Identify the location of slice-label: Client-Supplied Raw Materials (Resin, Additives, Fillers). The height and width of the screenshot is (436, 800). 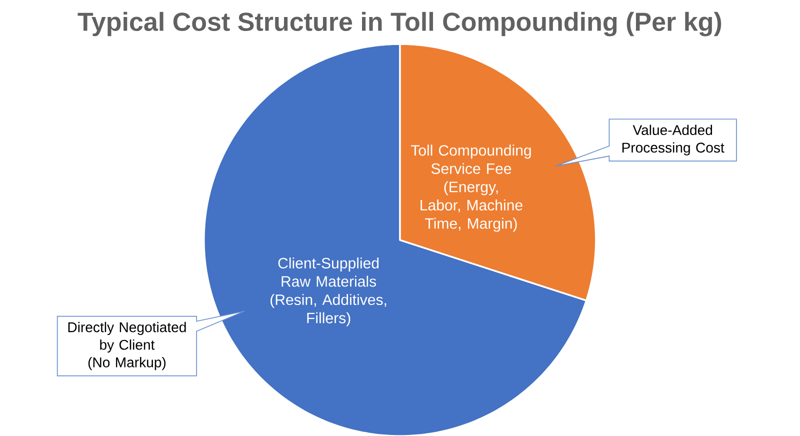
(328, 291).